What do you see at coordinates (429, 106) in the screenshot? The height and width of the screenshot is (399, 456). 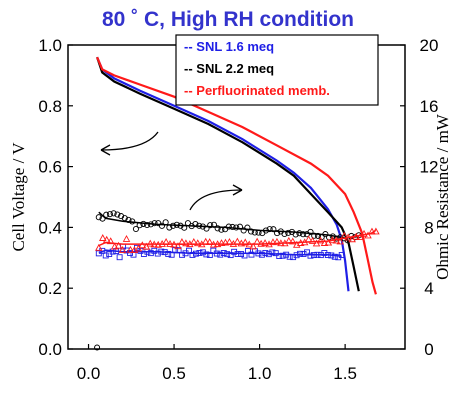 I see `y-right-tick-label: 16` at bounding box center [429, 106].